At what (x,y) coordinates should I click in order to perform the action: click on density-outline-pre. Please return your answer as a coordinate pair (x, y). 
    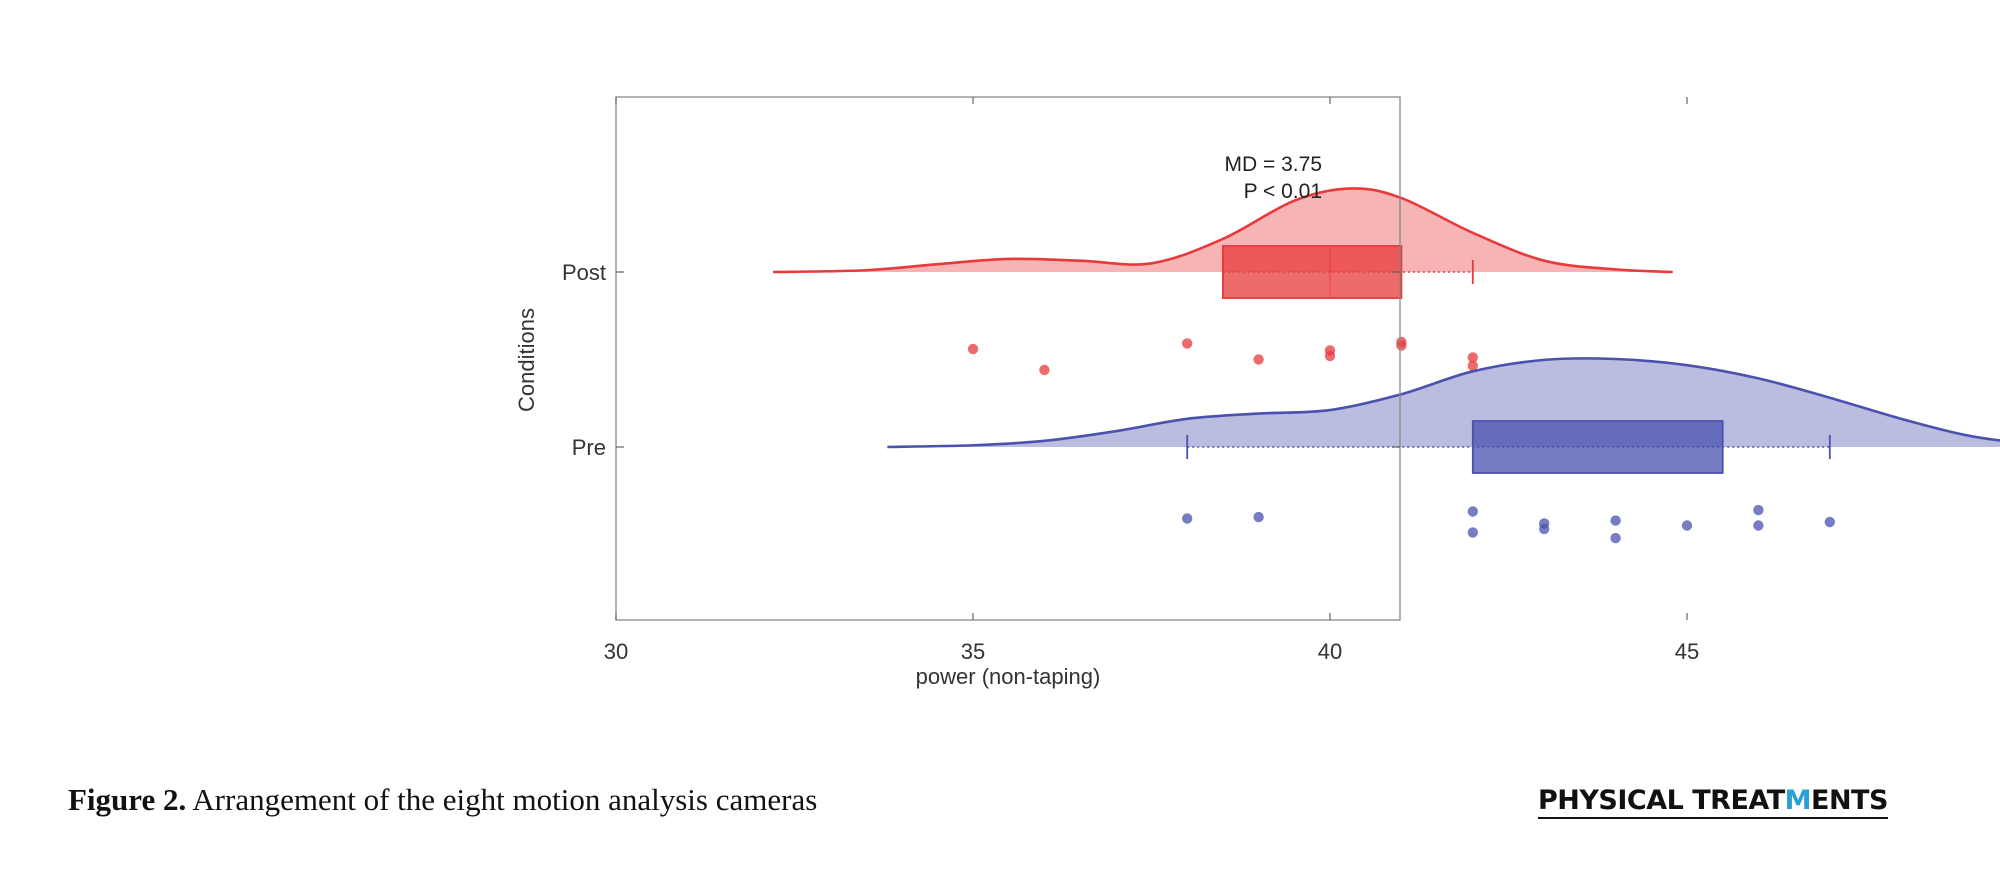
    Looking at the image, I should click on (1443, 403).